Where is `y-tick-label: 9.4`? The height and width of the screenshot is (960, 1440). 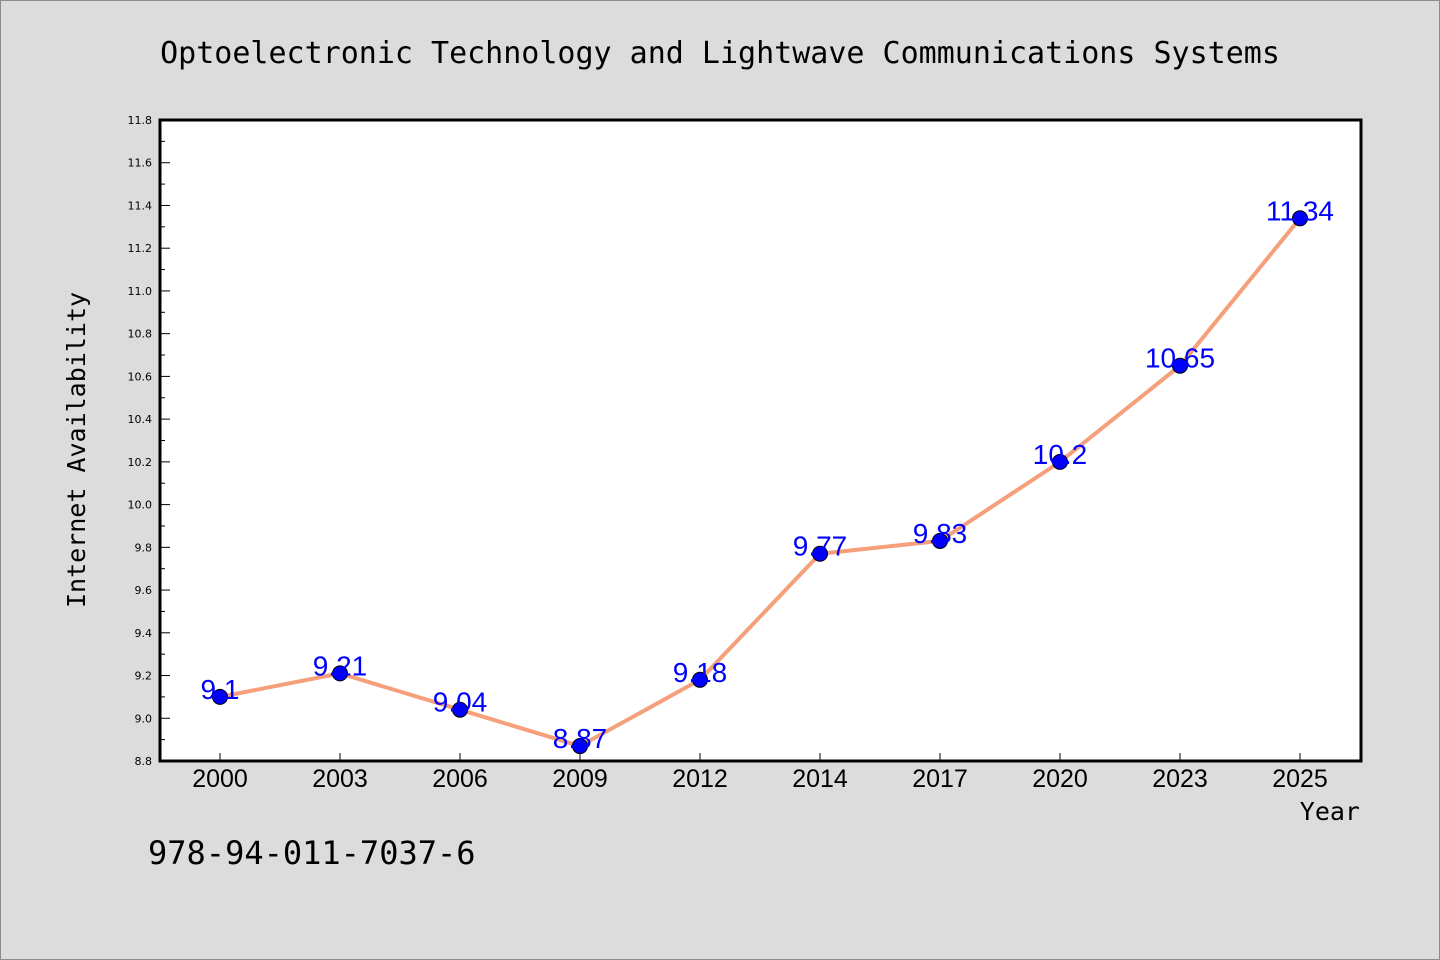
y-tick-label: 9.4 is located at coordinates (144, 633).